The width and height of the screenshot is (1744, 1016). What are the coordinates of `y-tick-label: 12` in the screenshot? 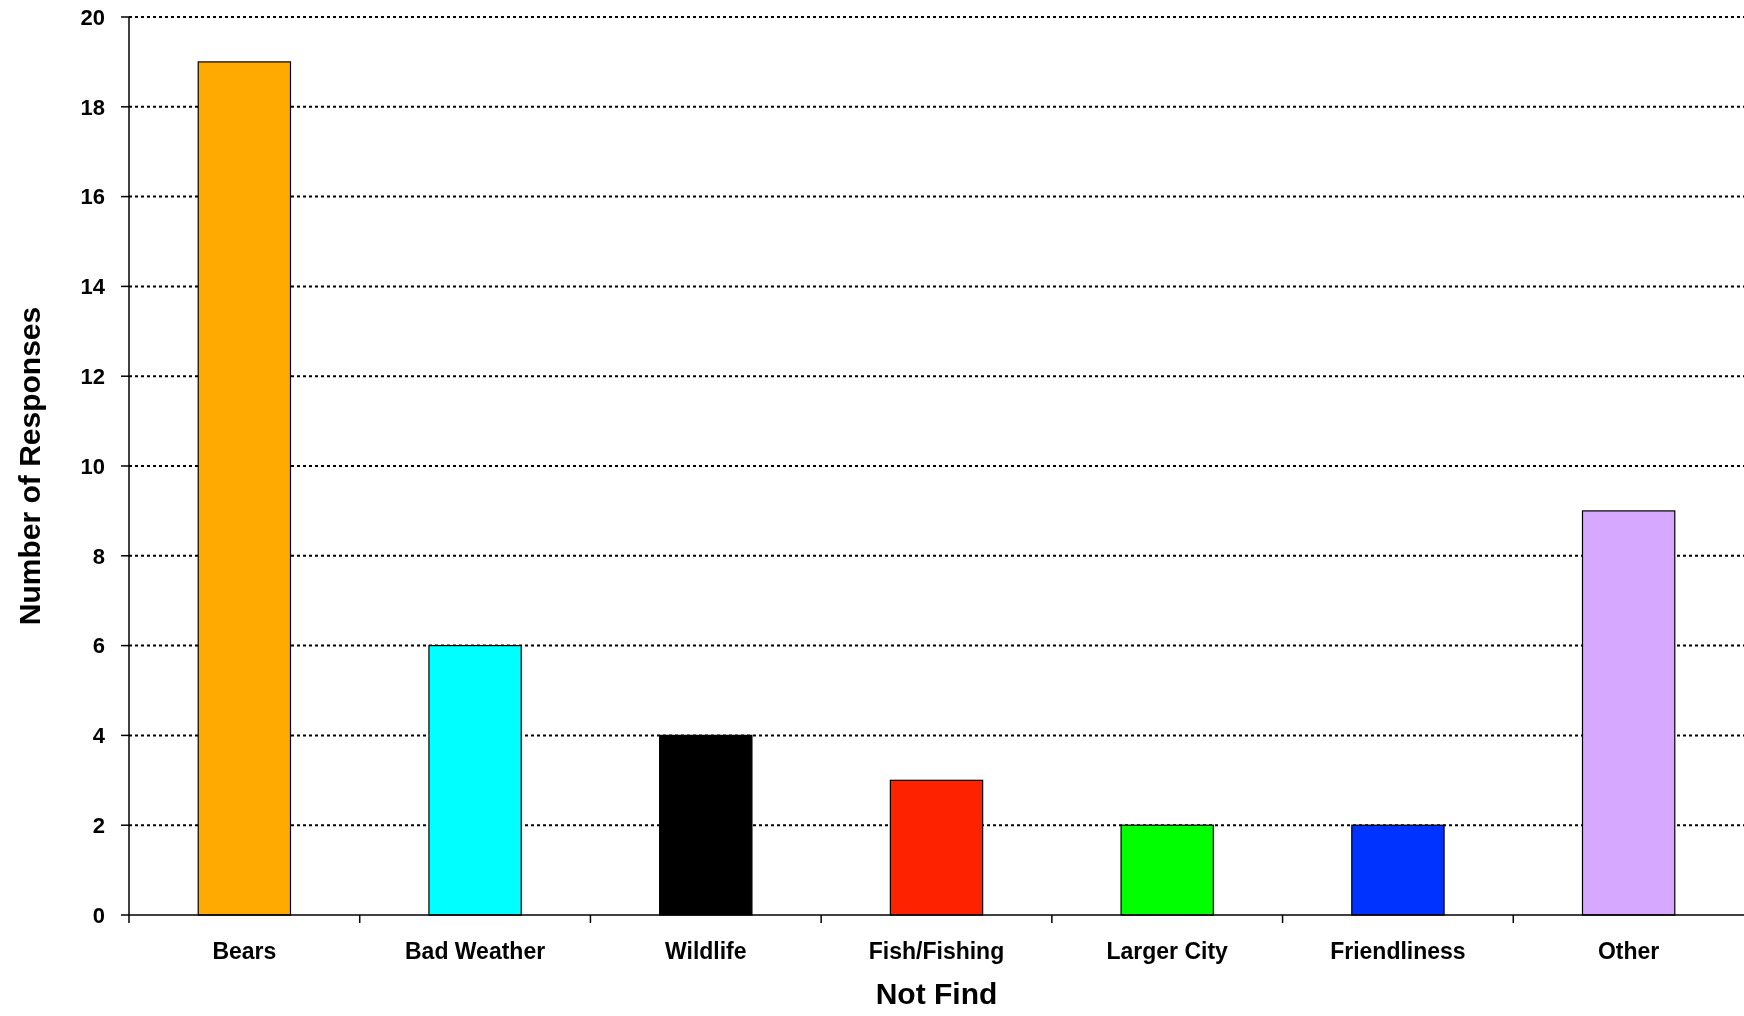 It's located at (92, 376).